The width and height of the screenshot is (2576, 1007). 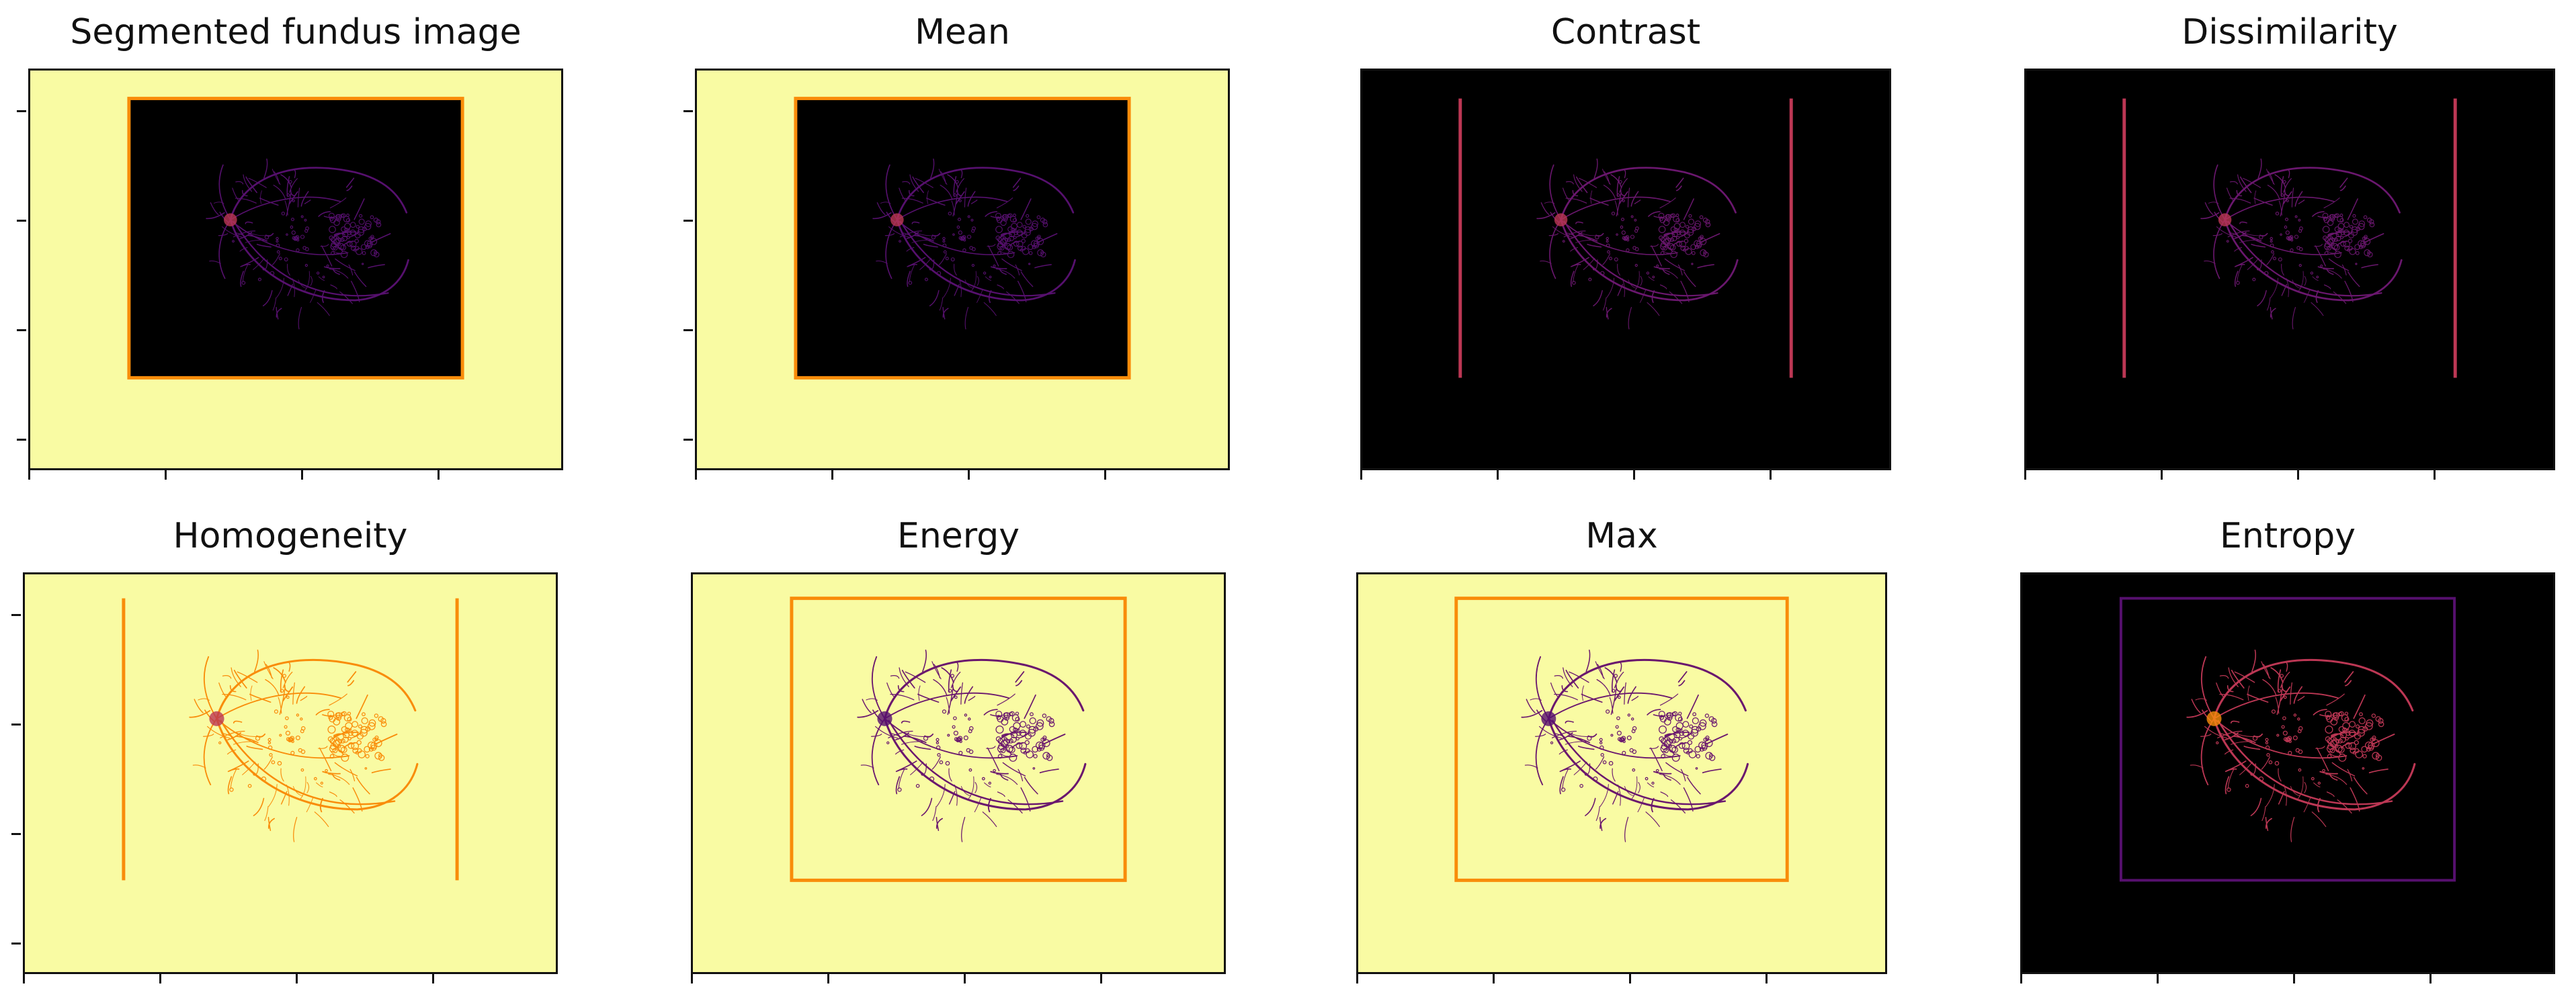 I want to click on panel-title: Dissimilarity, so click(x=2290, y=32).